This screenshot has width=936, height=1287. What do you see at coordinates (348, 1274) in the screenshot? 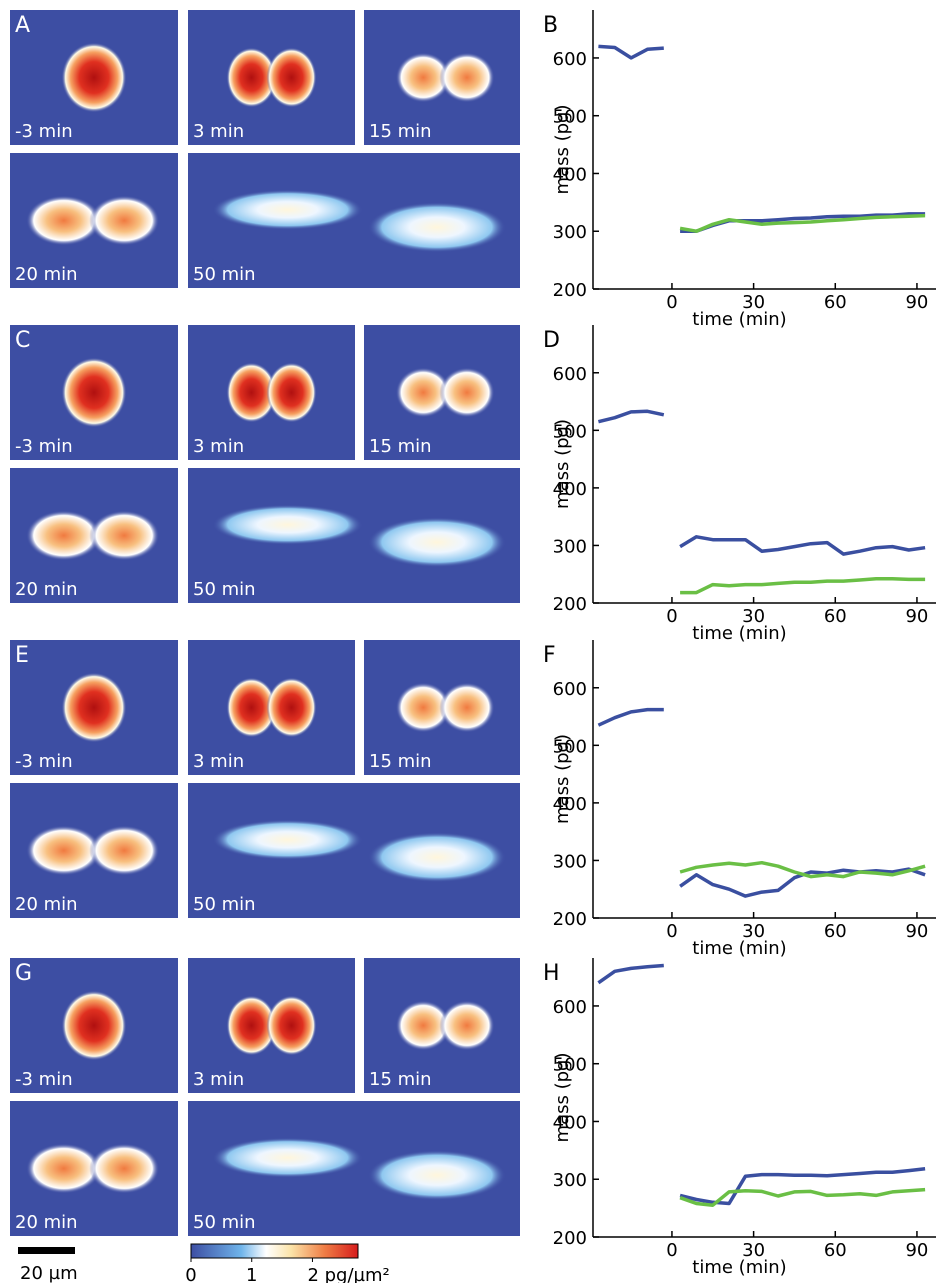
I see `colorbar-tick-label: 2 pg/µm²` at bounding box center [348, 1274].